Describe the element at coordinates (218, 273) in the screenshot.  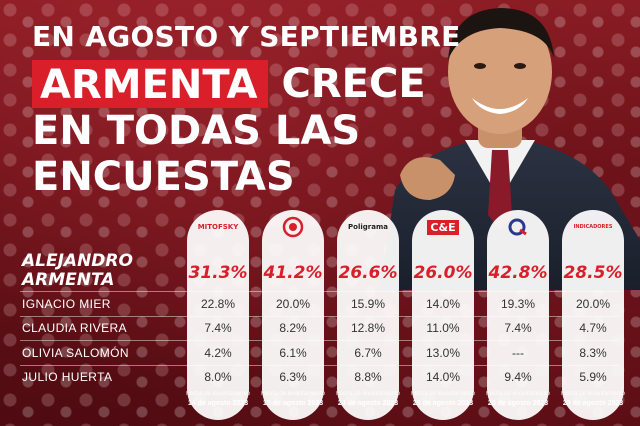
I see `main-value-1: 31.3%` at that location.